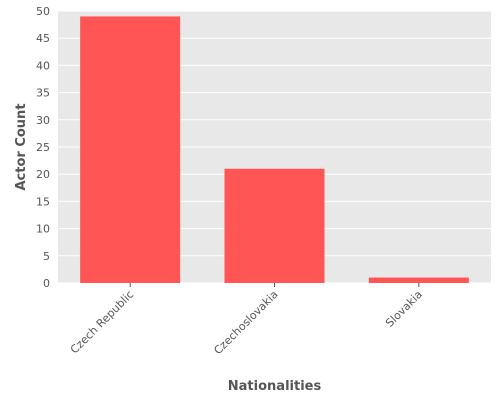 The image size is (500, 400). I want to click on y-tick-label: 20, so click(43, 174).